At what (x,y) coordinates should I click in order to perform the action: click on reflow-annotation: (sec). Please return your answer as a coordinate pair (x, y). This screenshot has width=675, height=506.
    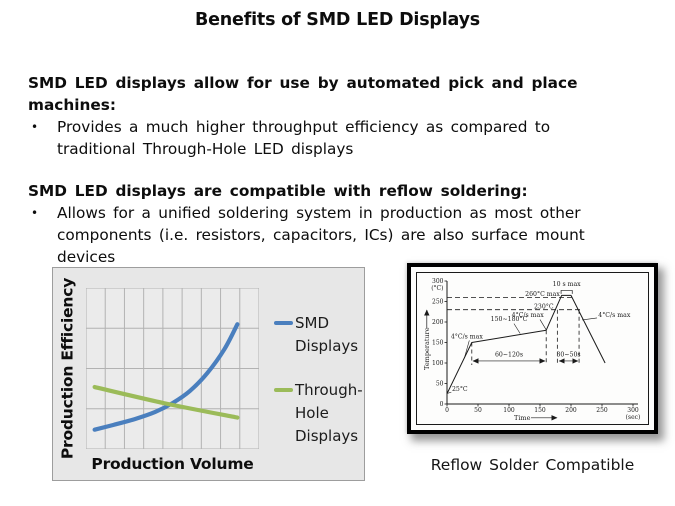
    Looking at the image, I should click on (633, 417).